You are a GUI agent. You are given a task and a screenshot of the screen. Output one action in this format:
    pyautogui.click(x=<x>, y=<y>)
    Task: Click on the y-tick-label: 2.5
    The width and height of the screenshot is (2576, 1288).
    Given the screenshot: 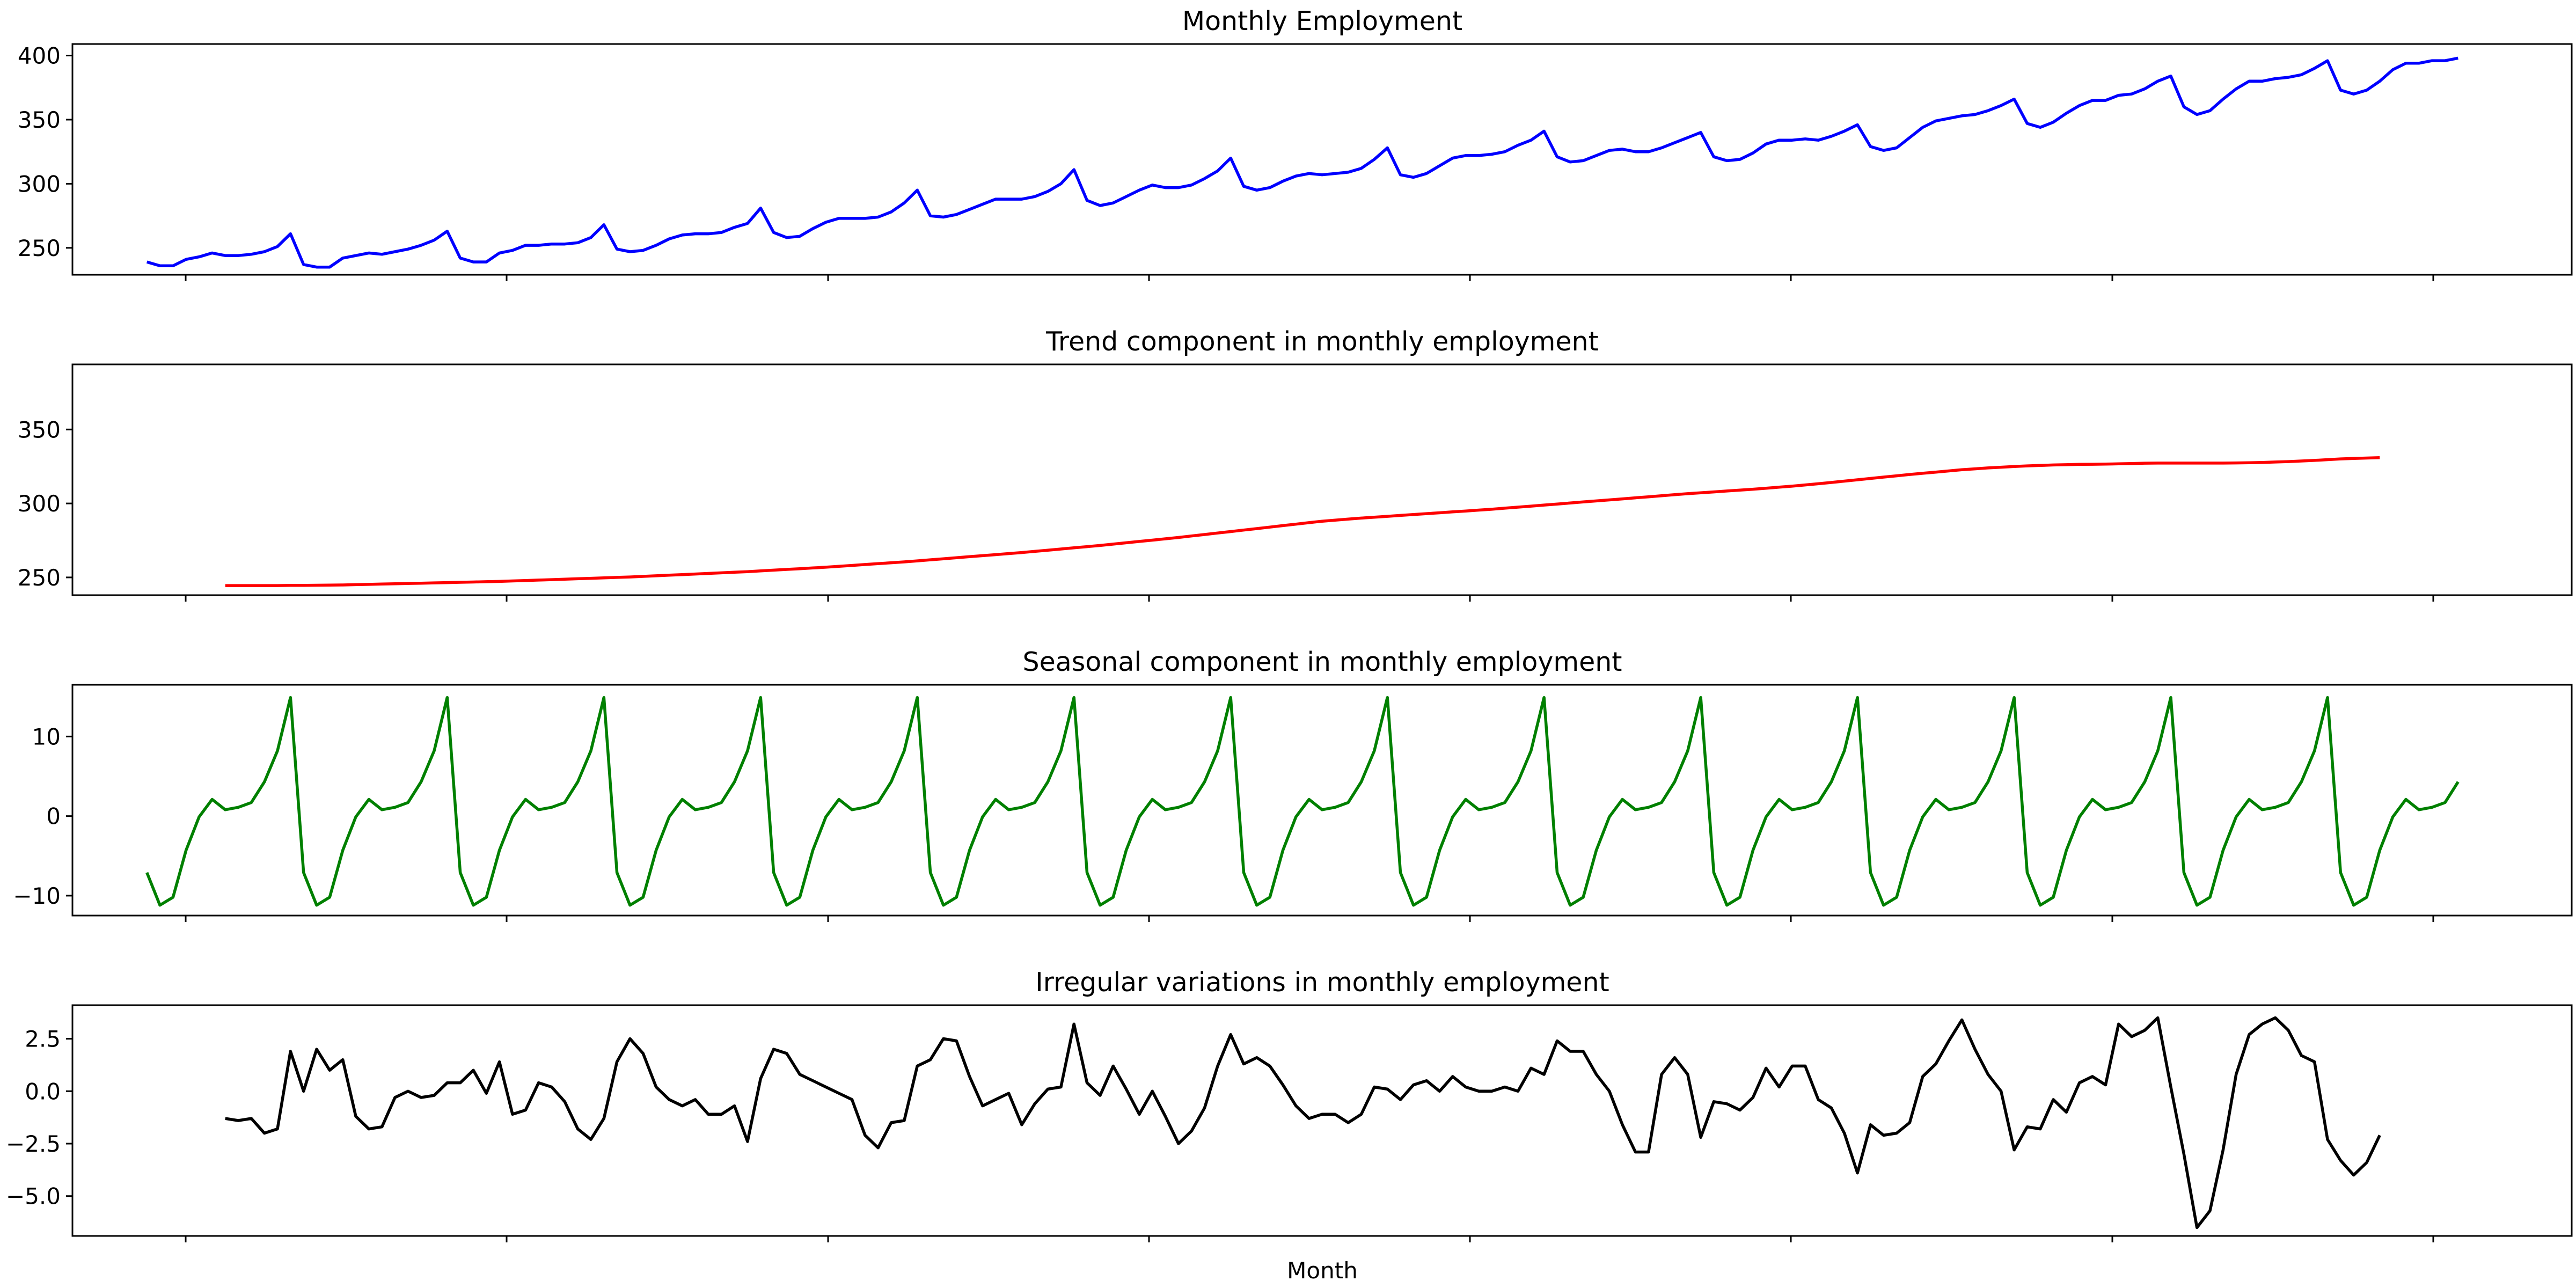 What is the action you would take?
    pyautogui.click(x=43, y=1039)
    